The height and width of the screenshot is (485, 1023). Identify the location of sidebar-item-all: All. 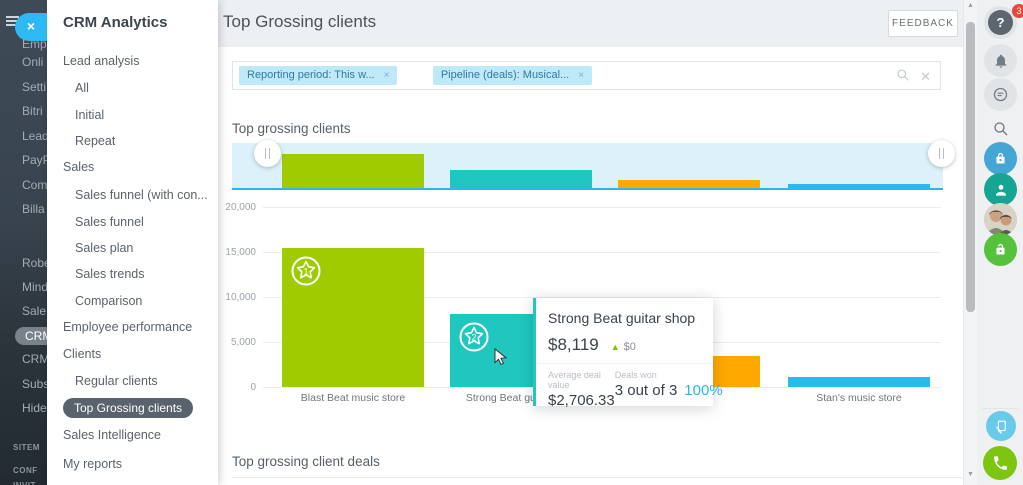
(82, 88).